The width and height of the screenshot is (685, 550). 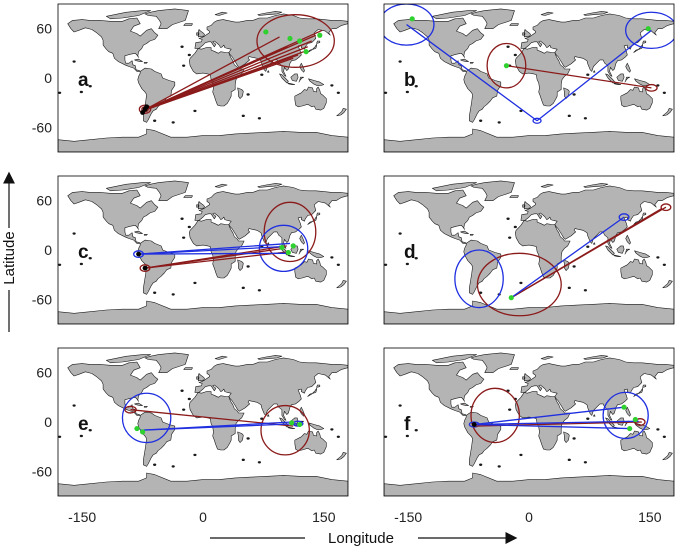 I want to click on x-tick-label: 0, so click(x=203, y=517).